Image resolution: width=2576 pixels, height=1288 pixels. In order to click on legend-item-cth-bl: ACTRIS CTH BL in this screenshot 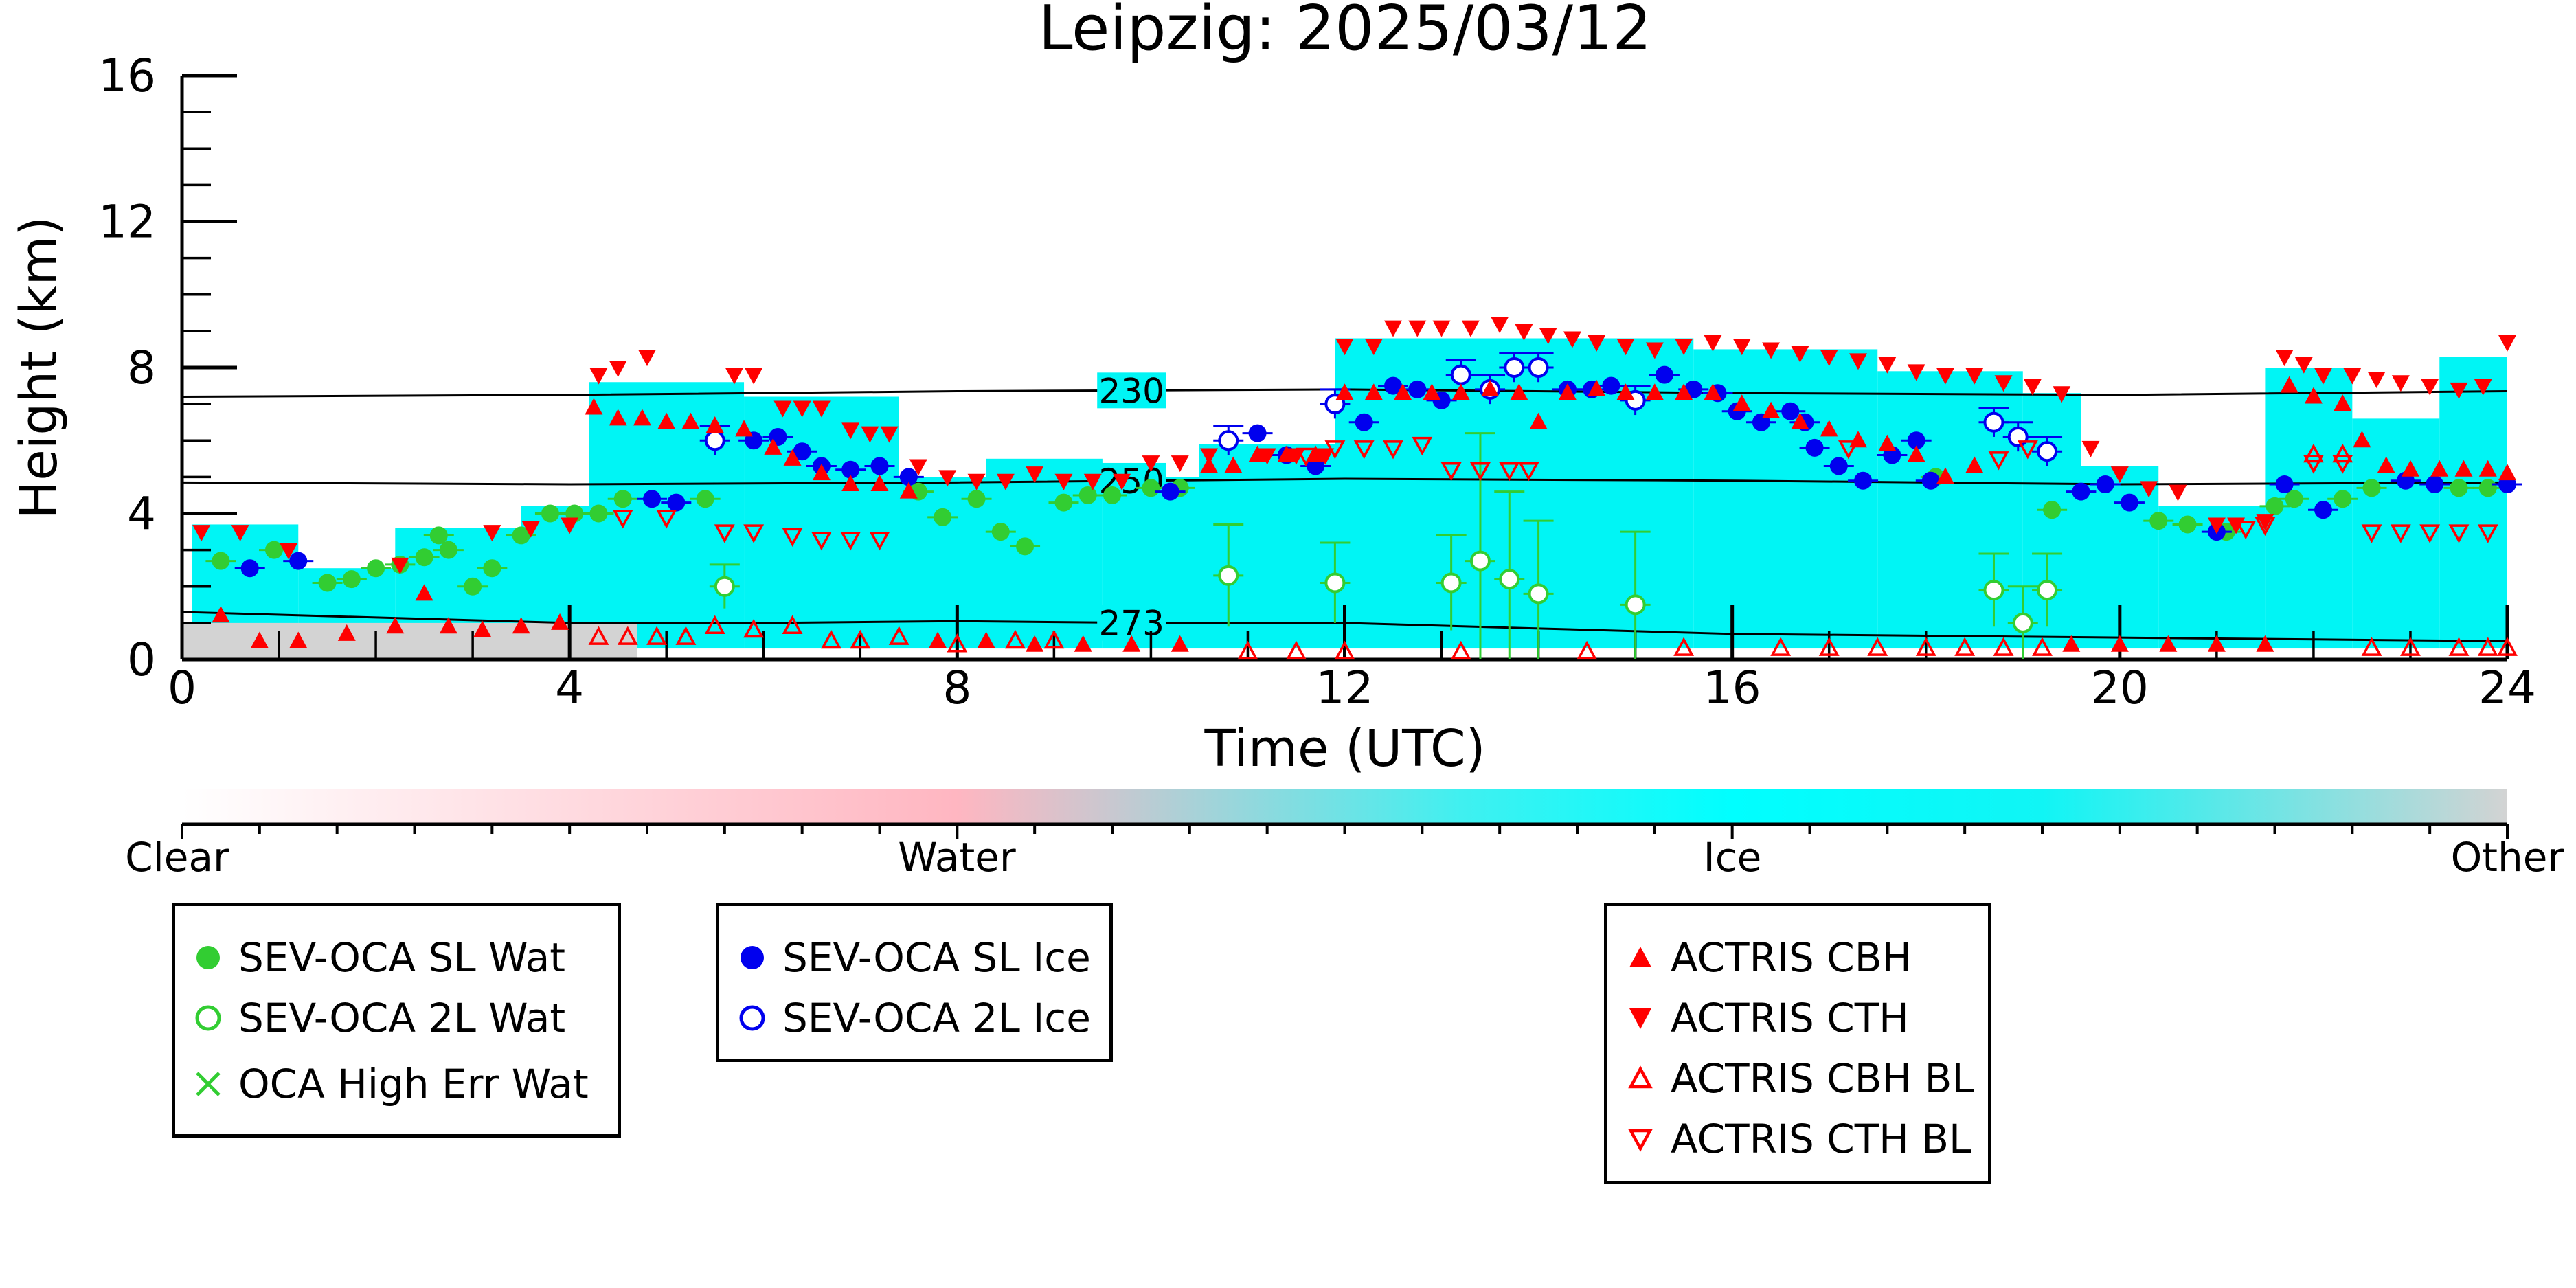, I will do `click(1789, 1139)`.